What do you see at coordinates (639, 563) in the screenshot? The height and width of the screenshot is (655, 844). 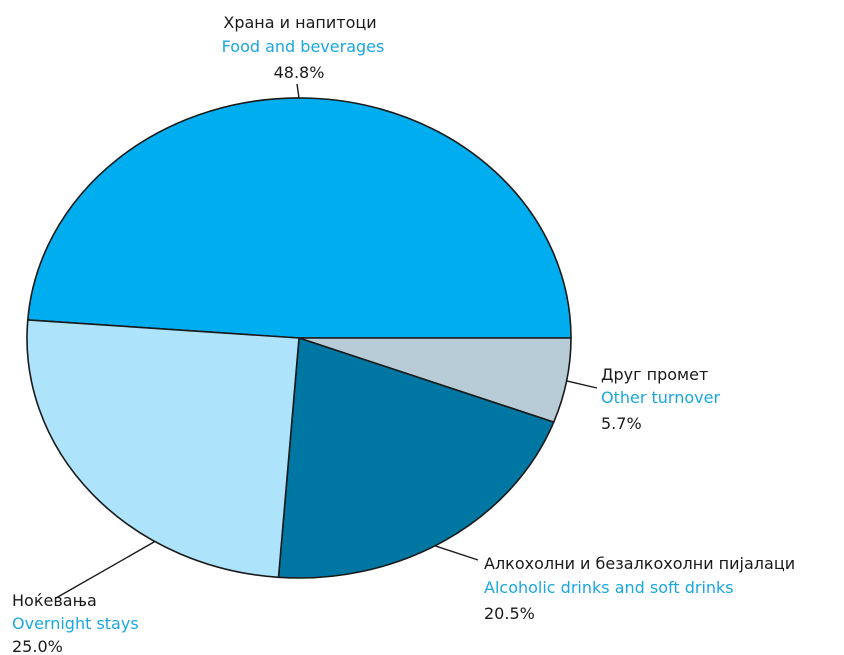 I see `slice-label-mk: Алкохолни и безалкохолни пијалаци` at bounding box center [639, 563].